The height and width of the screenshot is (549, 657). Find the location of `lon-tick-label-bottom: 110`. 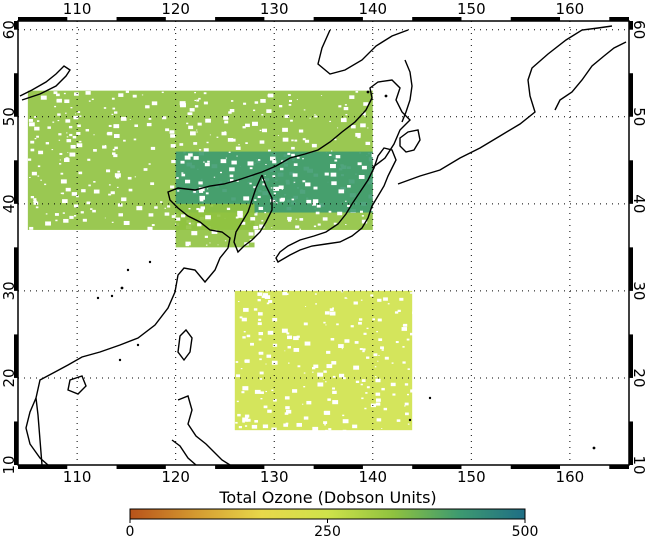

lon-tick-label-bottom: 110 is located at coordinates (77, 477).